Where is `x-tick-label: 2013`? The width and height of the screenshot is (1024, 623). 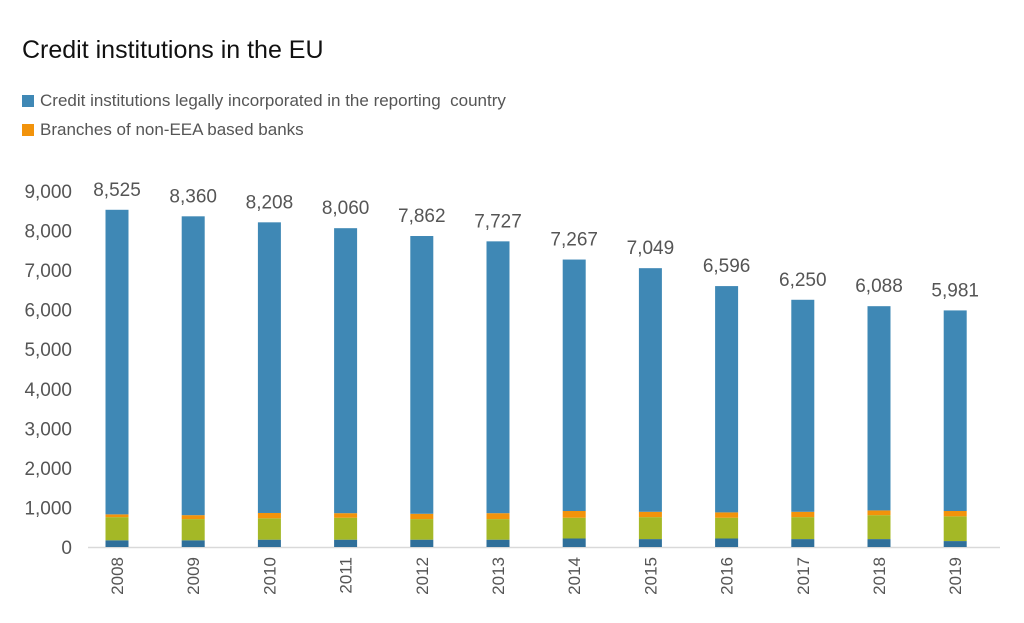 x-tick-label: 2013 is located at coordinates (498, 576).